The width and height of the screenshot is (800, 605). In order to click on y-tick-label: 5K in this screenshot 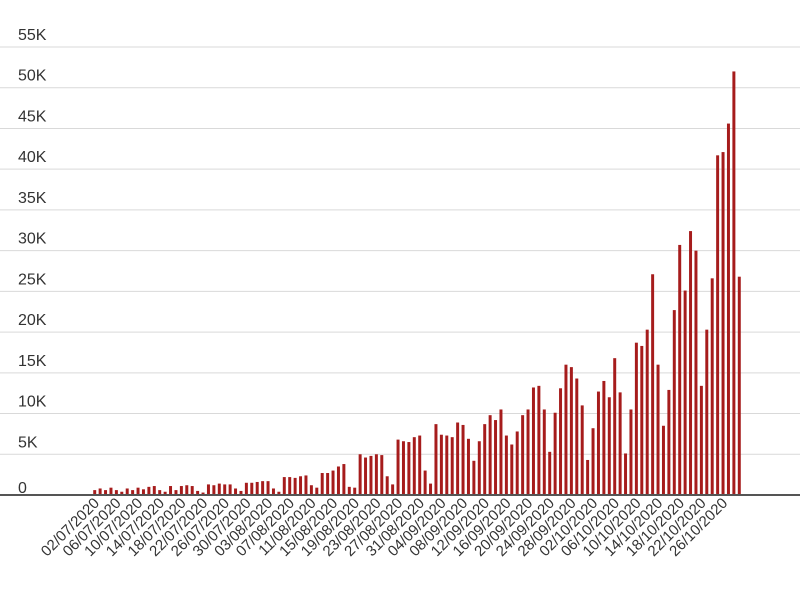, I will do `click(28, 442)`.